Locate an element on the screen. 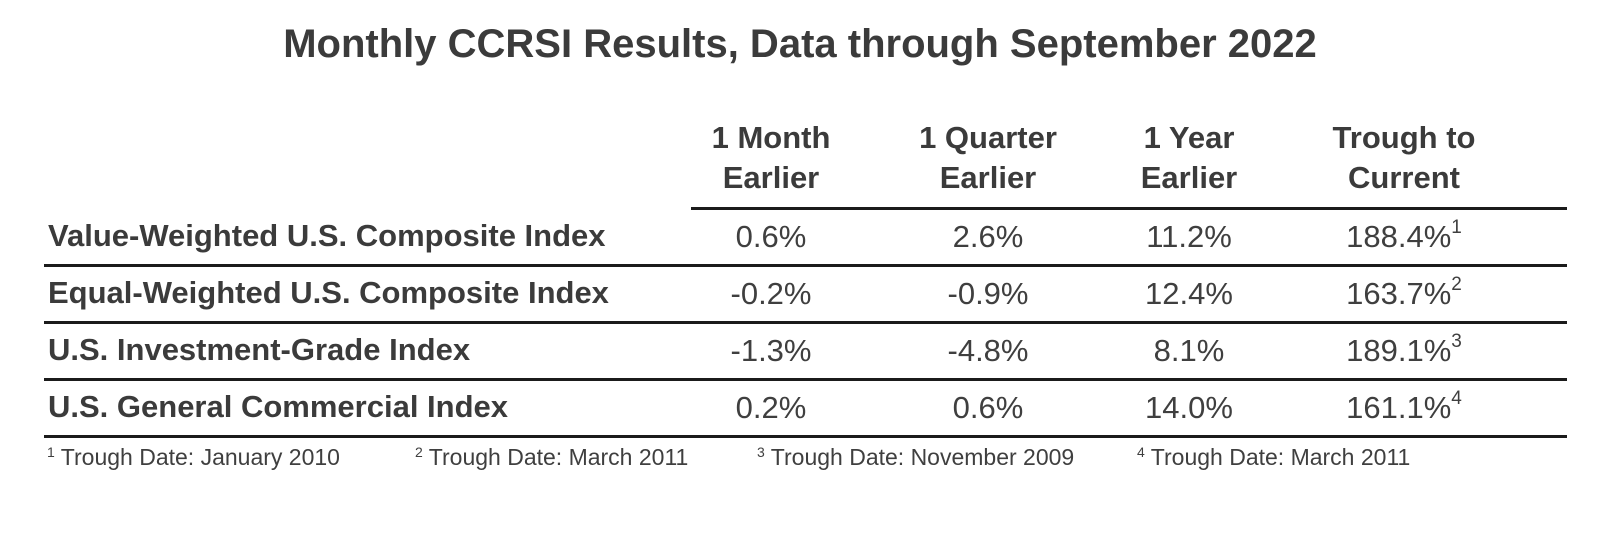 The height and width of the screenshot is (540, 1600). footnote-ref: 4 is located at coordinates (1456, 398).